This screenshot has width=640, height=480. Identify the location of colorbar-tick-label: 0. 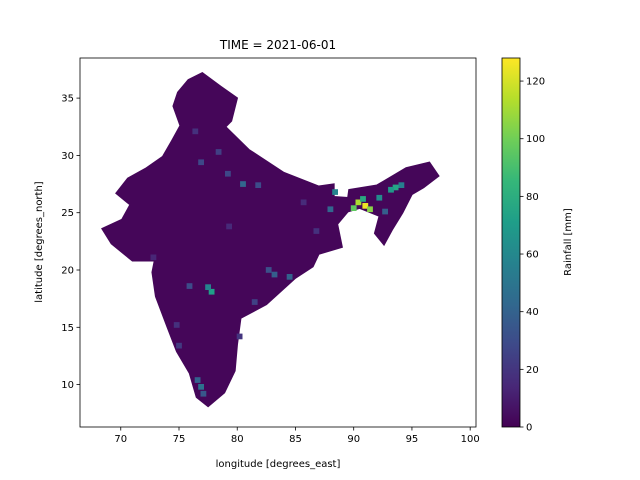
(529, 428).